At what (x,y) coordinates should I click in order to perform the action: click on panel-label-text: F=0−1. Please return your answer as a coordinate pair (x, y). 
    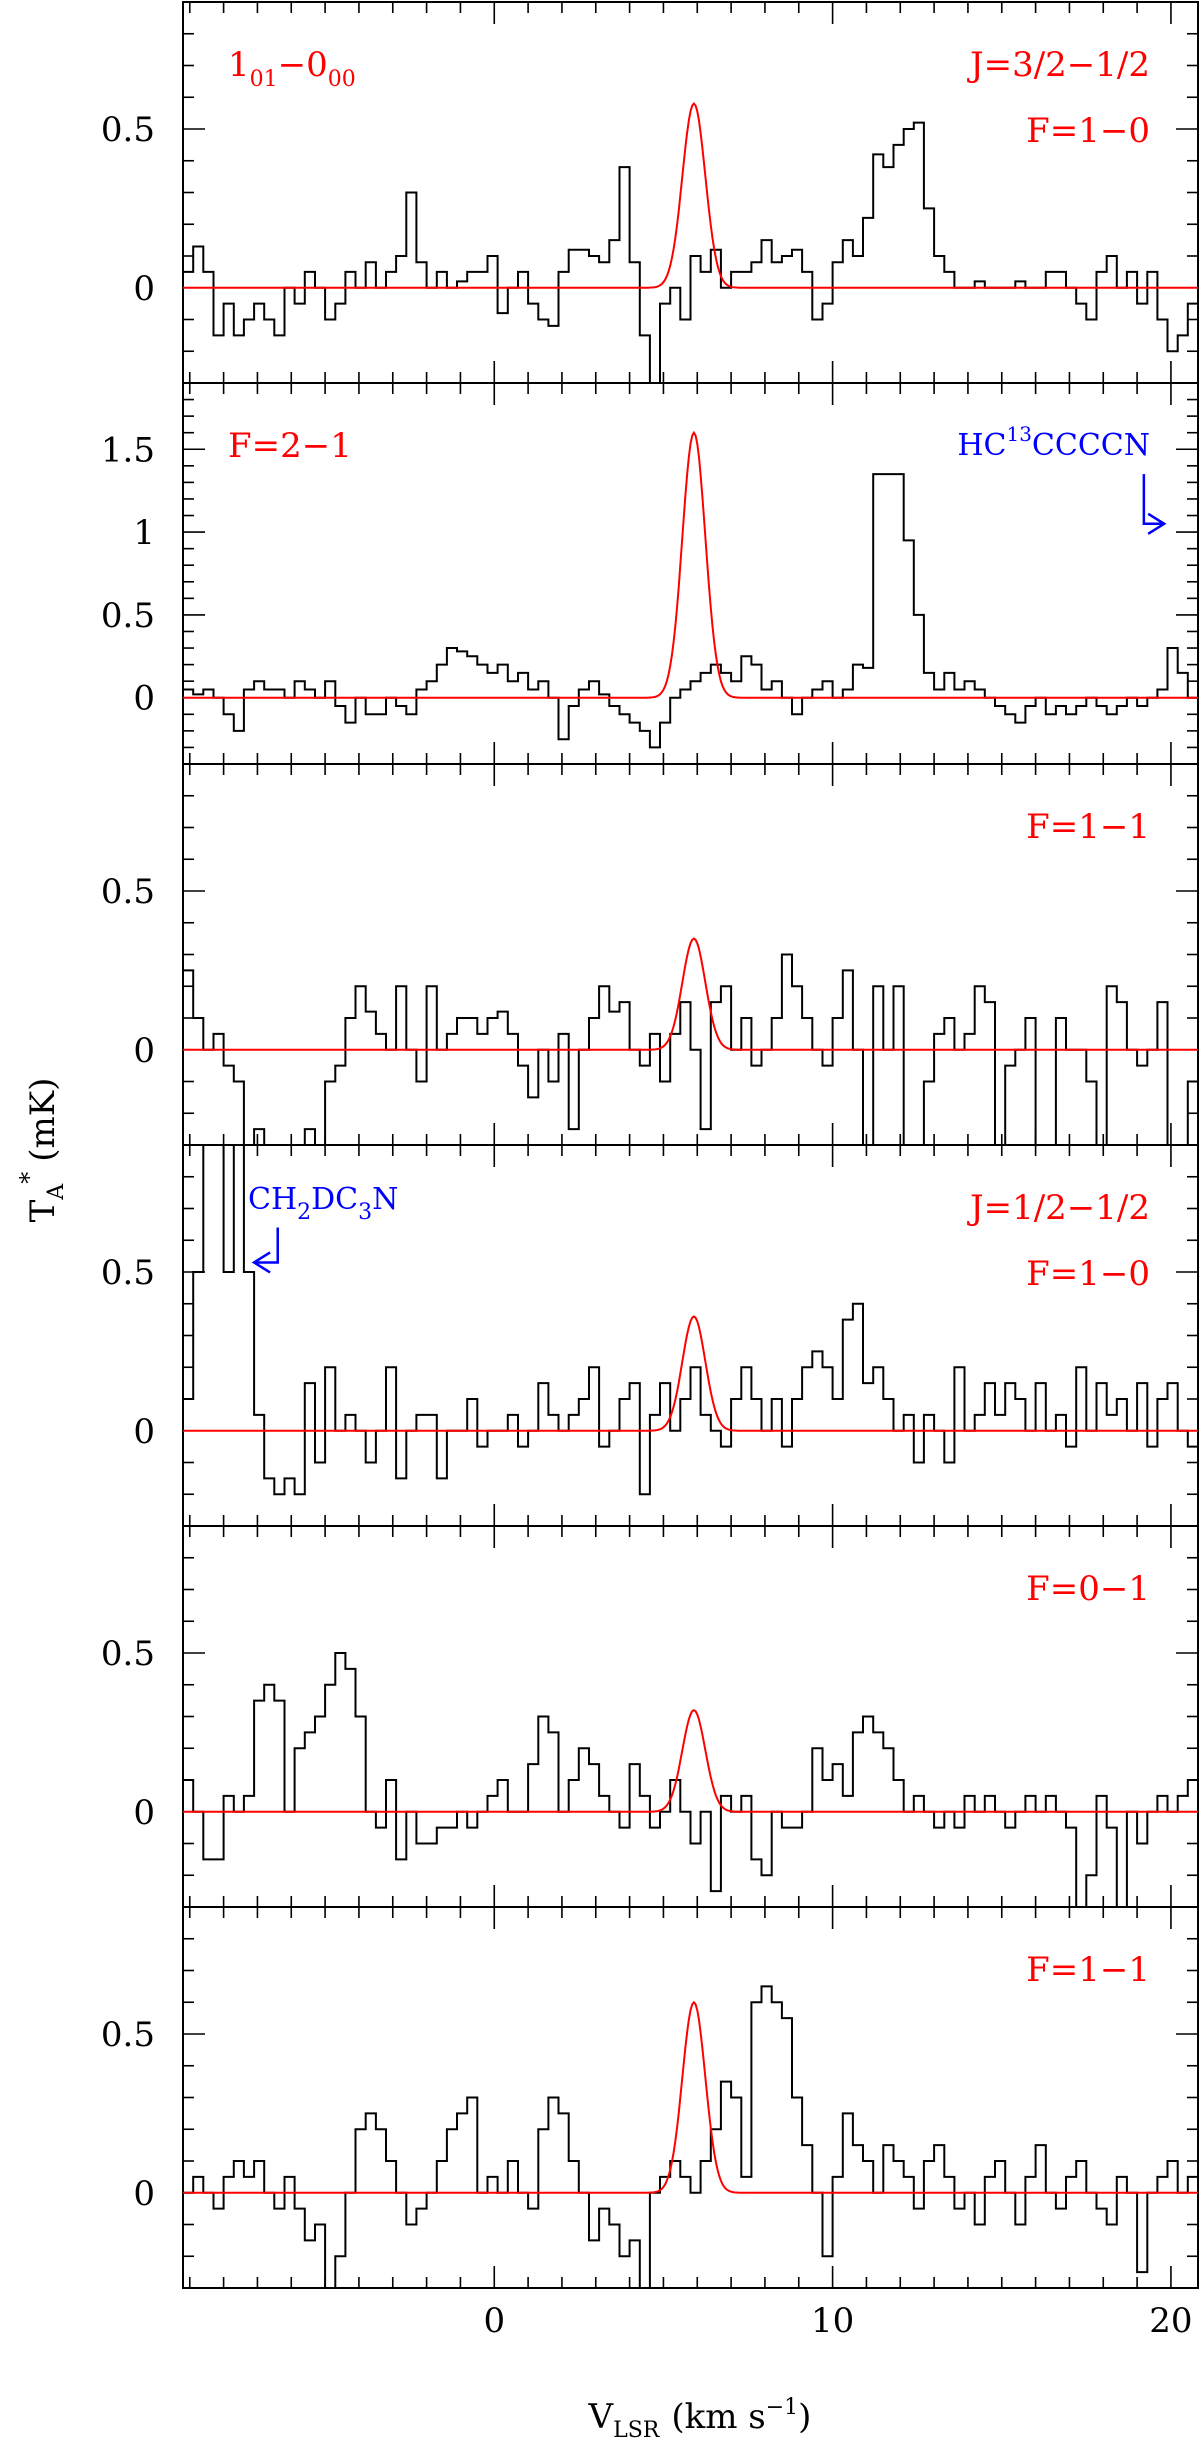
    Looking at the image, I should click on (1088, 1589).